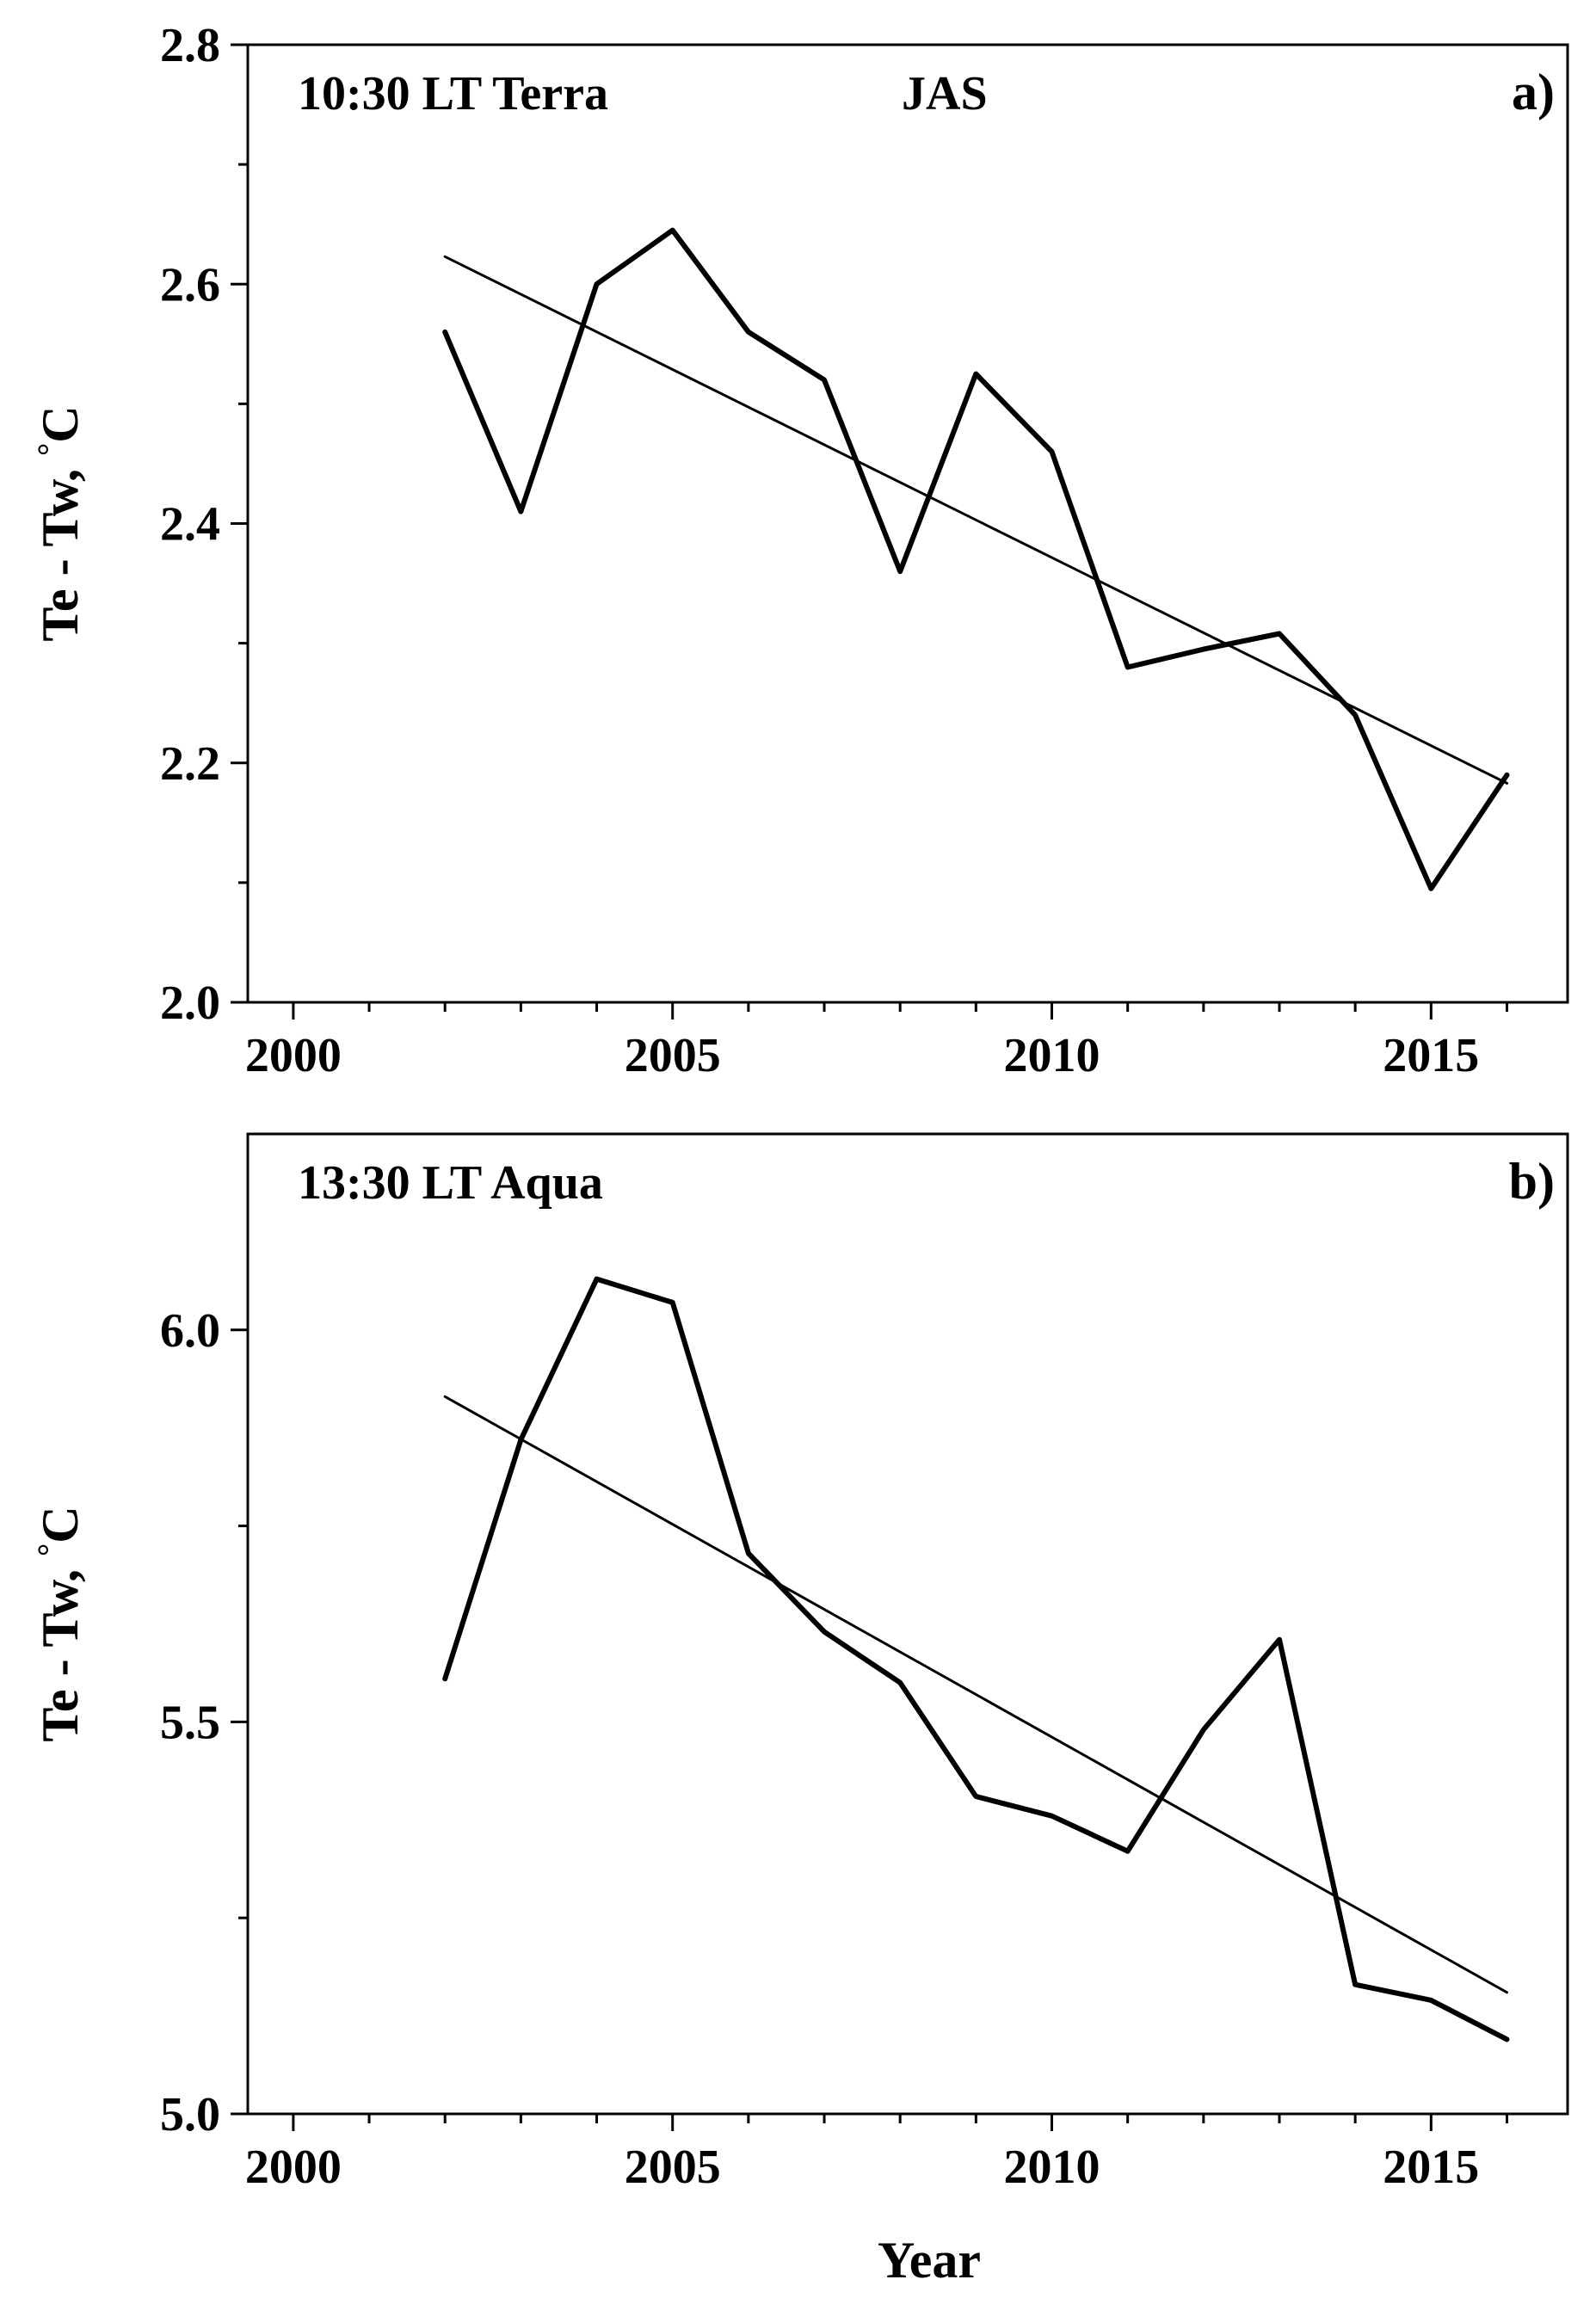 The image size is (1596, 2298). What do you see at coordinates (1431, 1055) in the screenshot?
I see `panel-a-x-tick-label-2015: 2015` at bounding box center [1431, 1055].